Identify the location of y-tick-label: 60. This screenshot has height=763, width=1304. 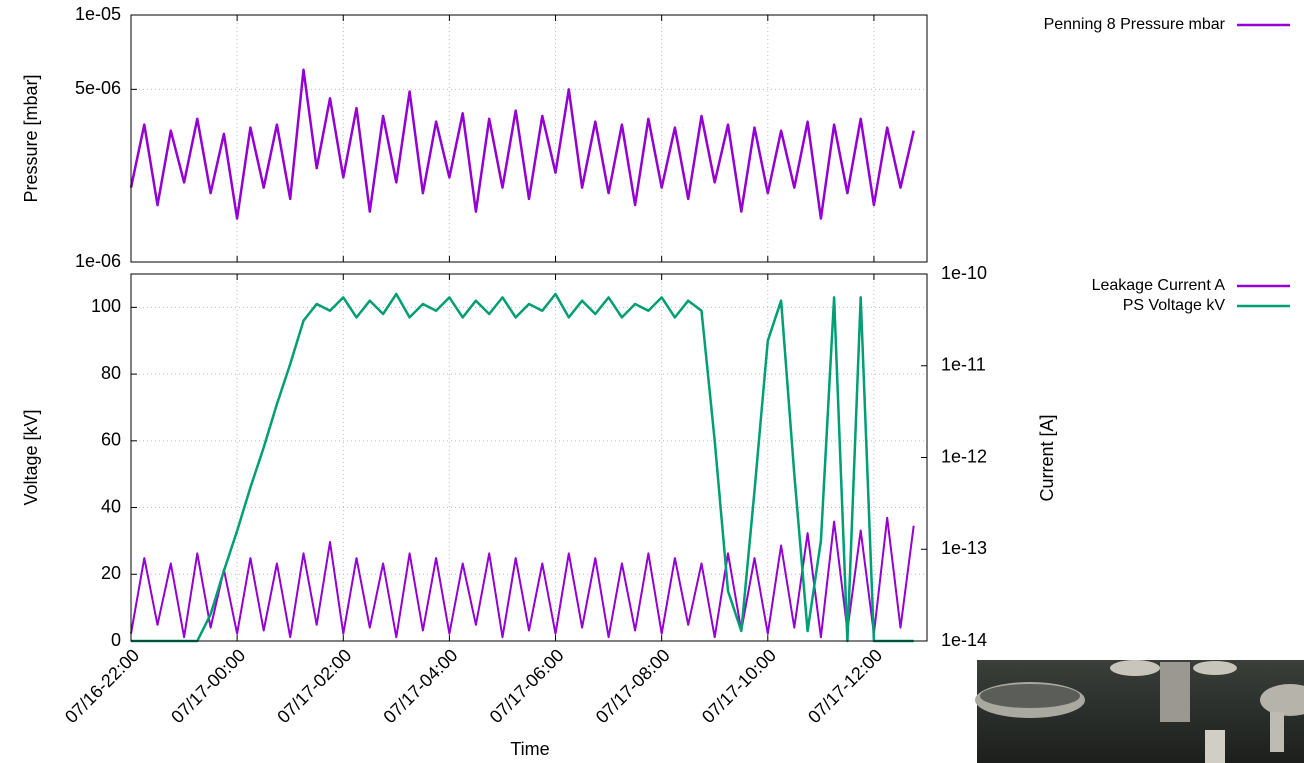
(111, 440).